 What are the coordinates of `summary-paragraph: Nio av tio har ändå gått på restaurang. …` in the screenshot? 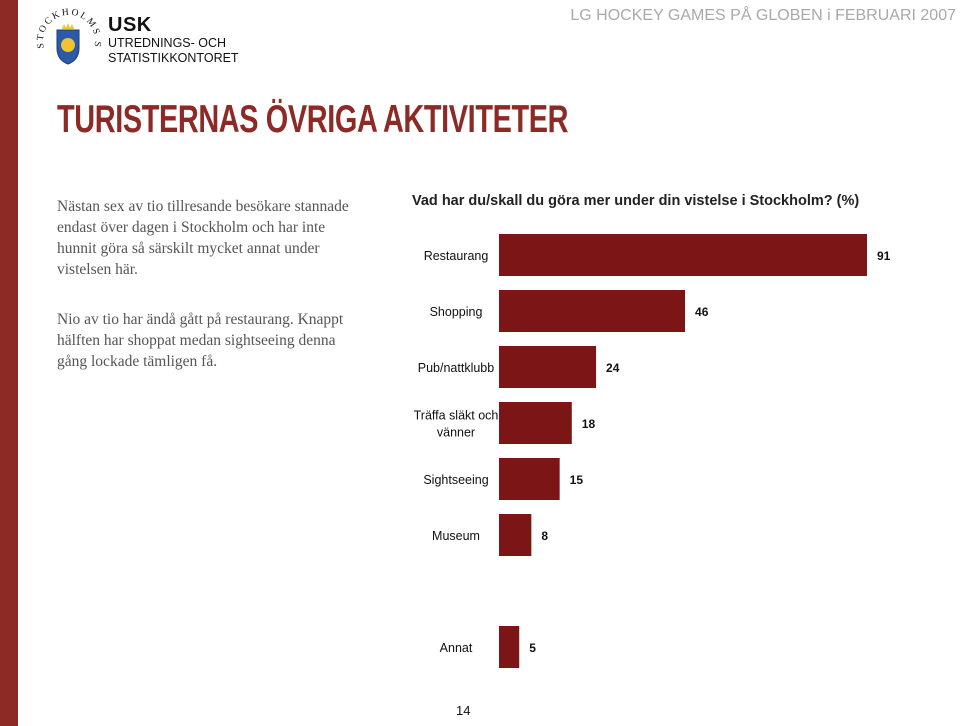 It's located at (200, 340).